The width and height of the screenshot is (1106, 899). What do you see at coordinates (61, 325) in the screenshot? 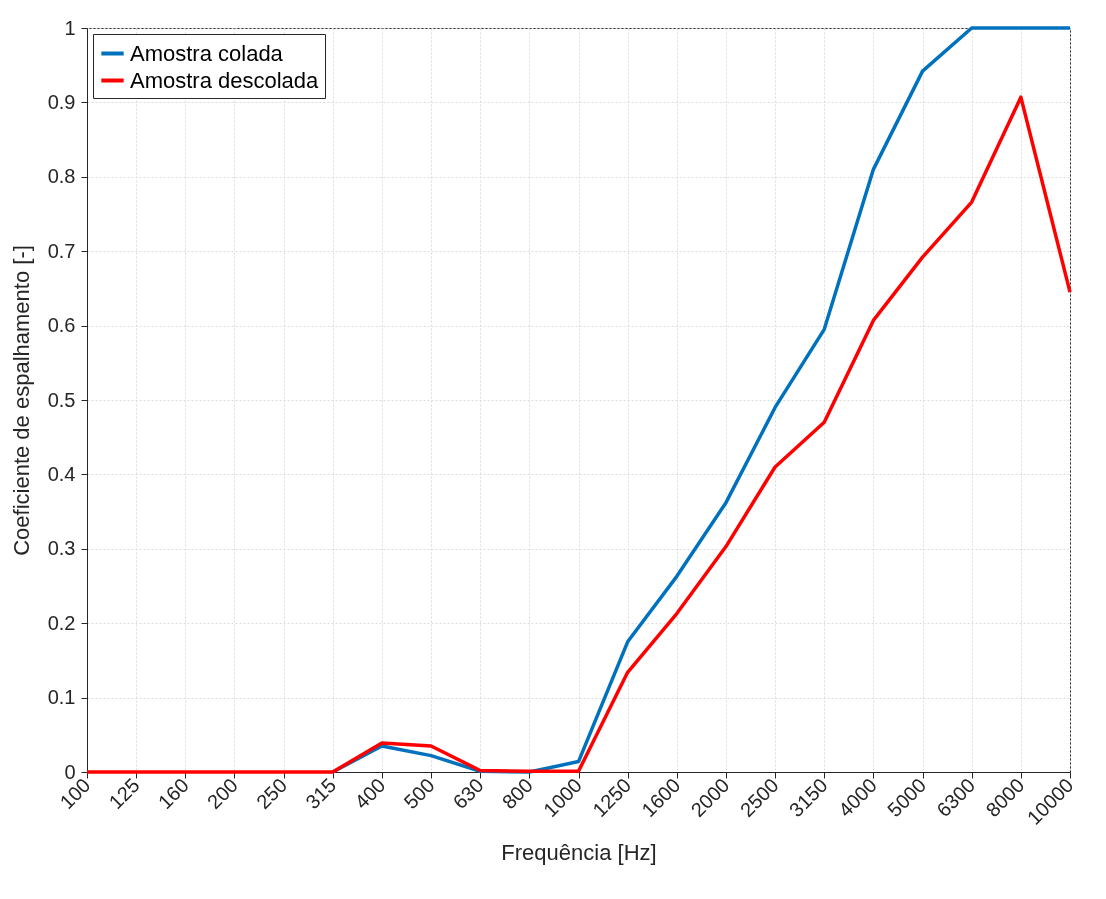
I see `y-tick-label: 0.6` at bounding box center [61, 325].